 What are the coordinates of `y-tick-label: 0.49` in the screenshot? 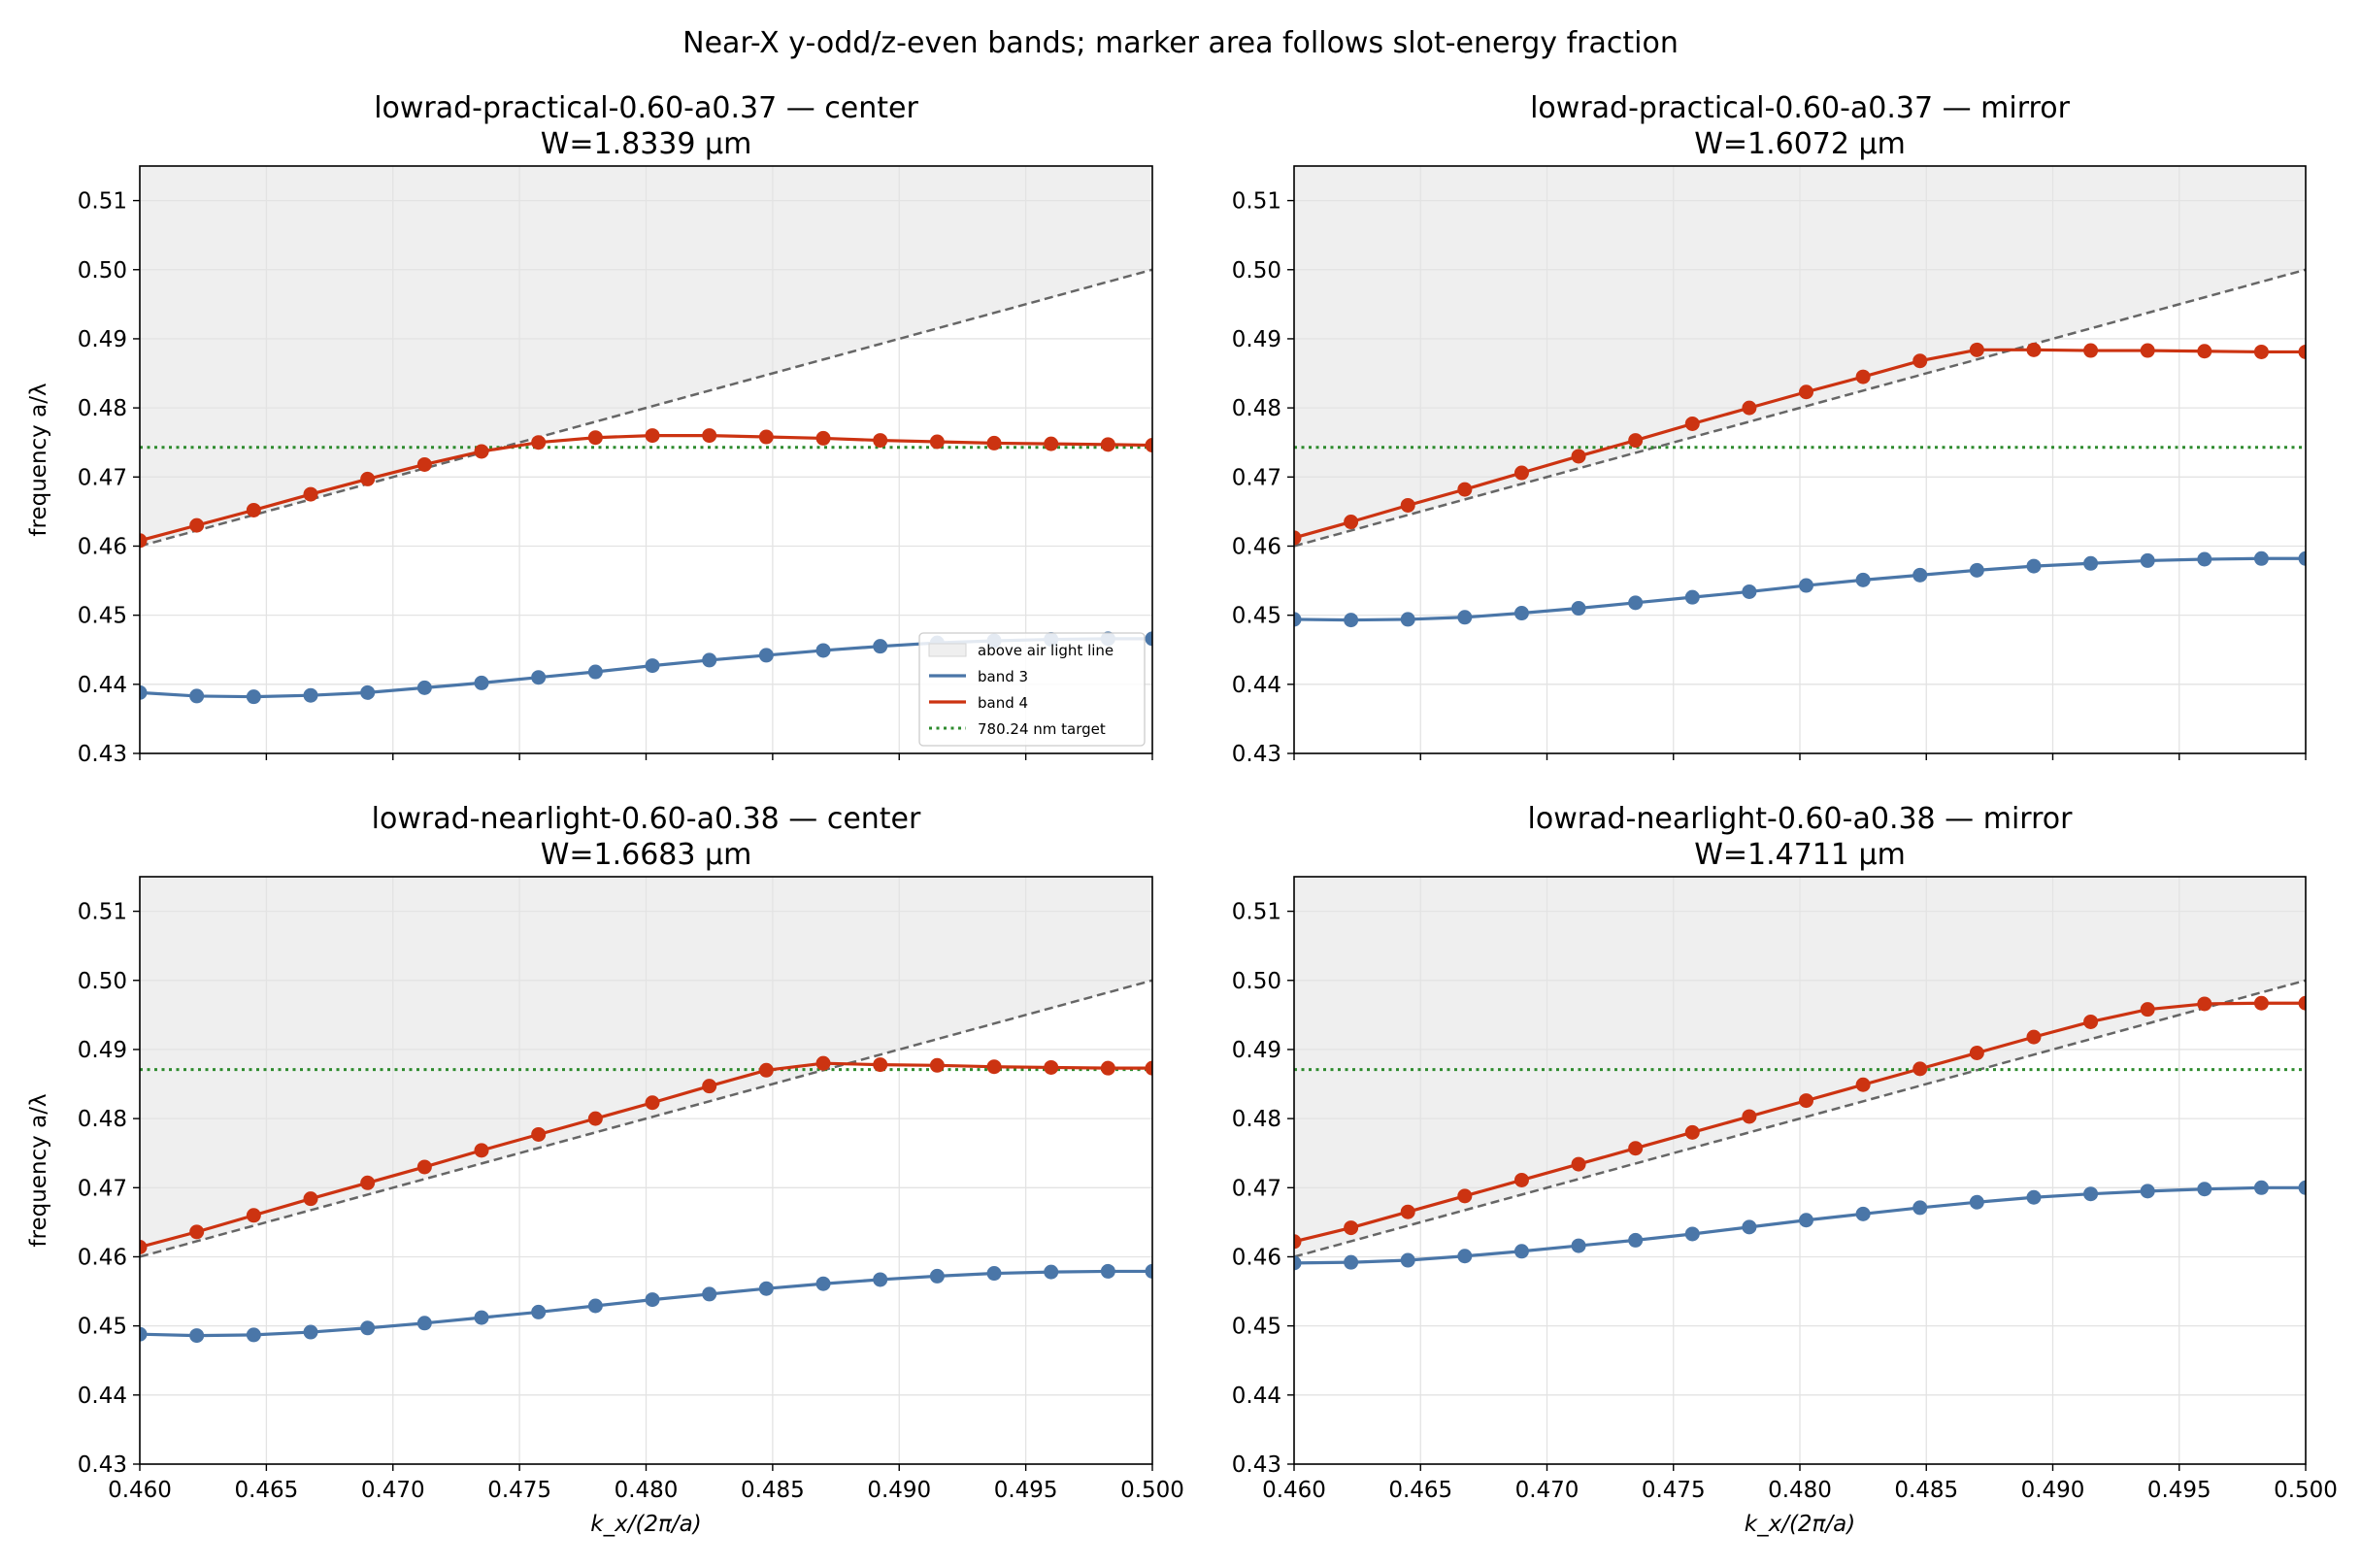 It's located at (1256, 340).